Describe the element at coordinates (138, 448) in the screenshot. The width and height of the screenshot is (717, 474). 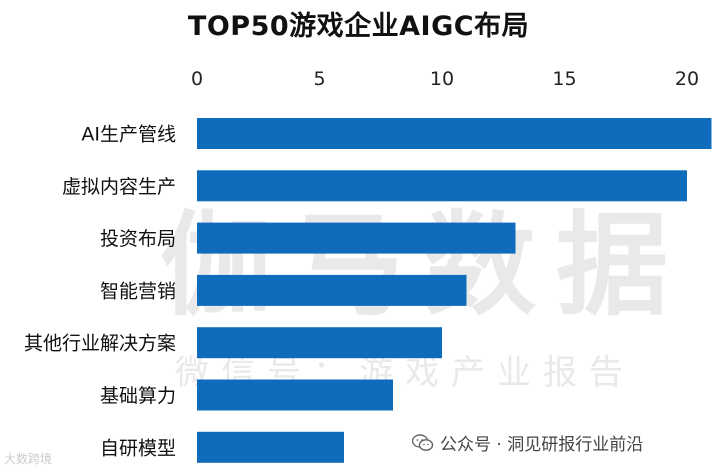
I see `category-label: 自研模型` at that location.